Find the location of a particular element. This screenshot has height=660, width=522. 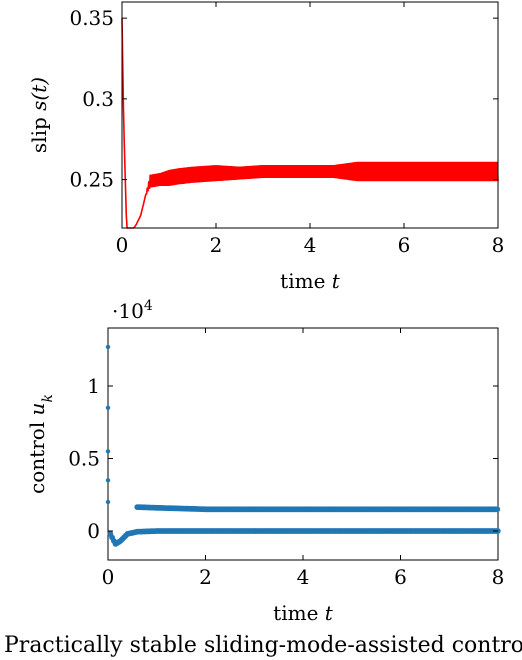

slip-x-tick-label: 8 is located at coordinates (498, 245).